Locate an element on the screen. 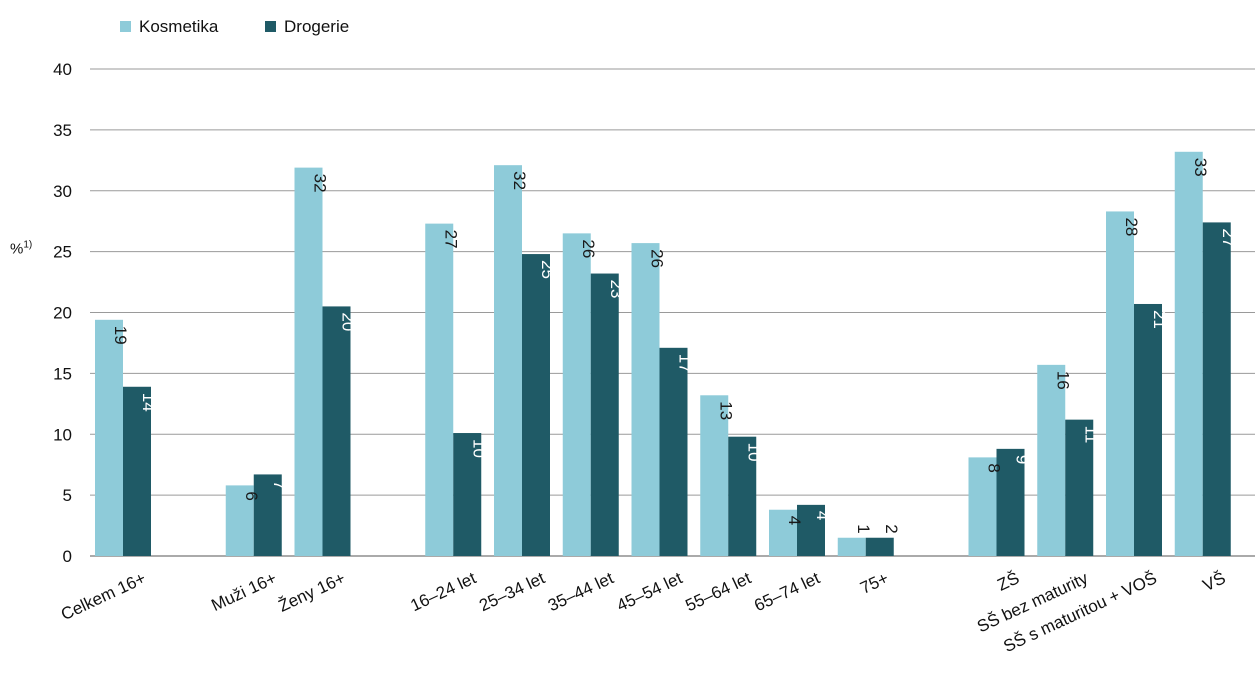 The width and height of the screenshot is (1255, 696). y-tick-label: 20 is located at coordinates (62, 313).